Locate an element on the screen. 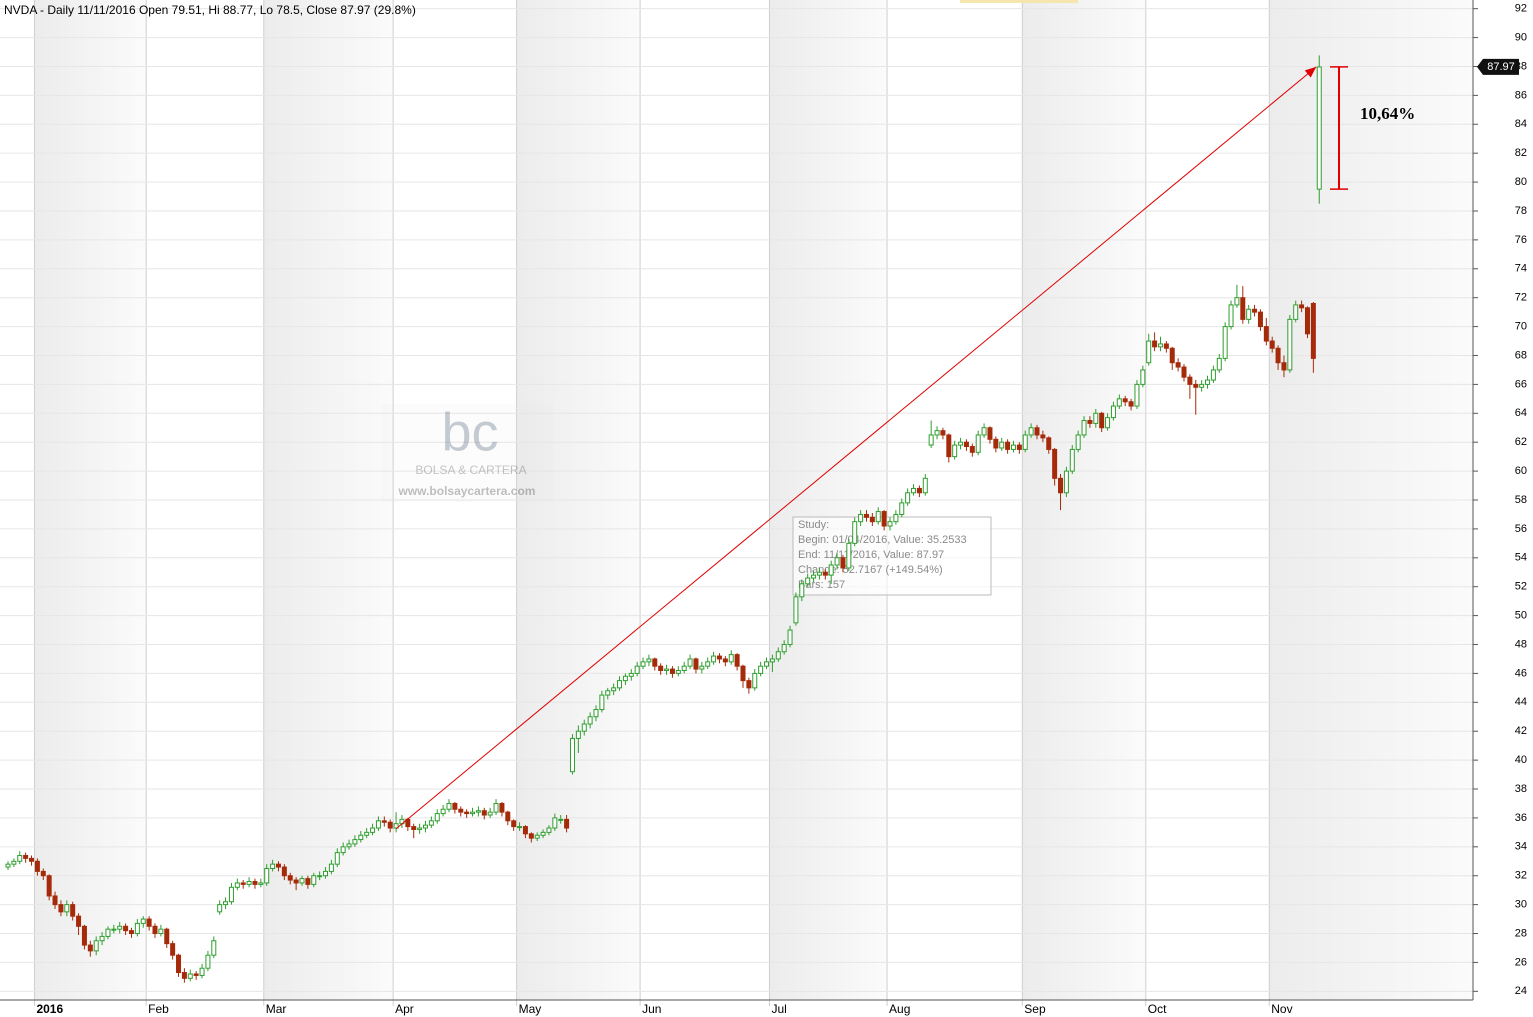  y-tick-label: 68 is located at coordinates (1521, 355).